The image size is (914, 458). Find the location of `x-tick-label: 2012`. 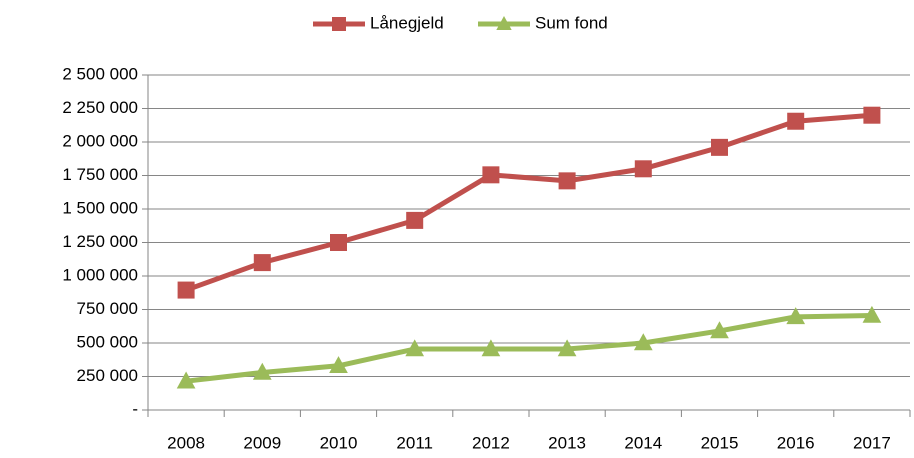

x-tick-label: 2012 is located at coordinates (491, 442).